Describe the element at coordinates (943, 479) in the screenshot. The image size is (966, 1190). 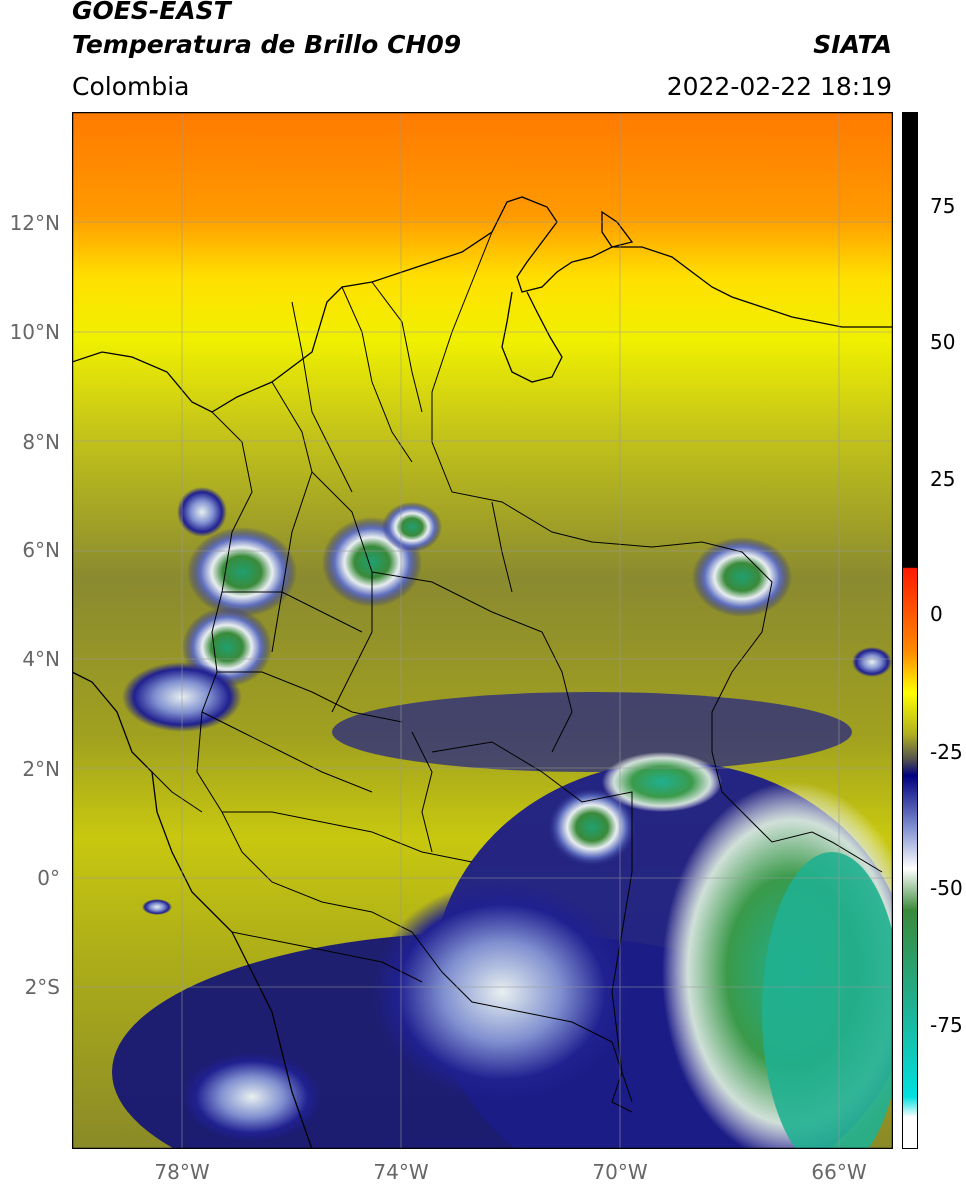
I see `colorbar-tick-25: 25` at that location.